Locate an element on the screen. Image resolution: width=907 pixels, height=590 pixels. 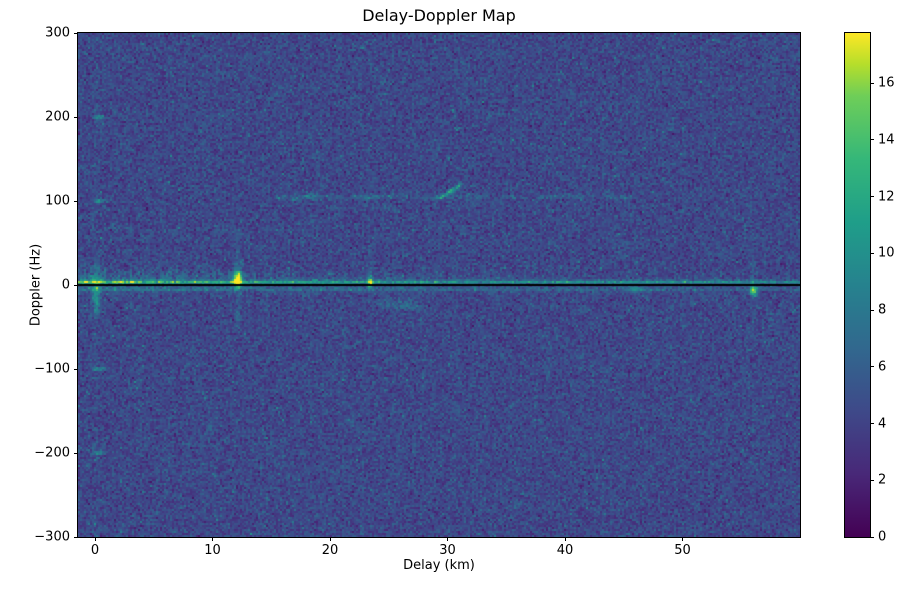
y-tick-label: 300 is located at coordinates (57, 33).